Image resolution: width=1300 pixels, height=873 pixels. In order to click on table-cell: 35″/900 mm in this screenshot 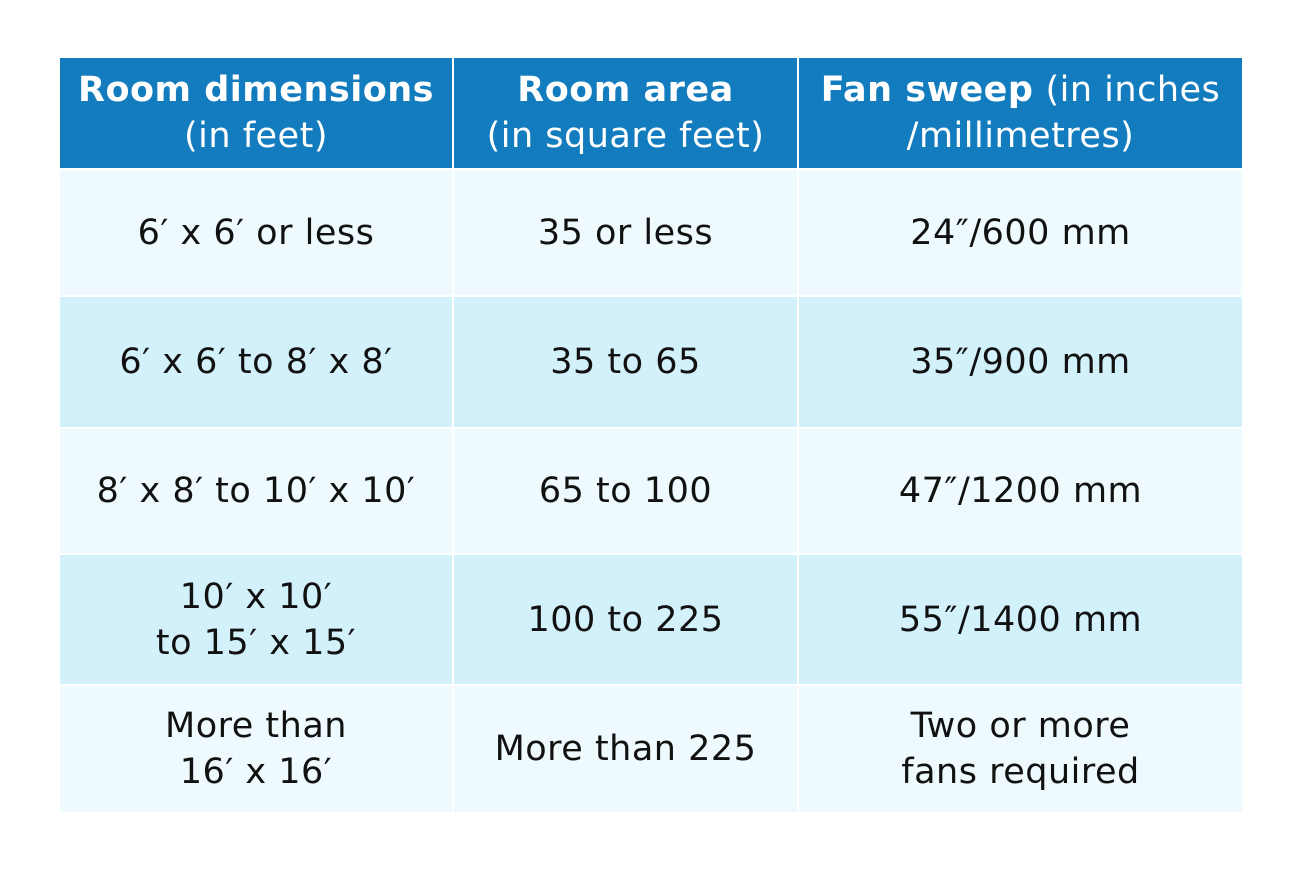, I will do `click(1020, 362)`.